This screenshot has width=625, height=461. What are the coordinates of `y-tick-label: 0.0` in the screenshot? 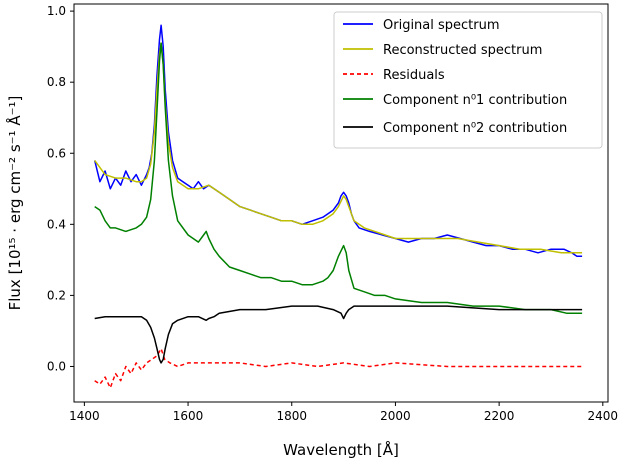 It's located at (56, 366).